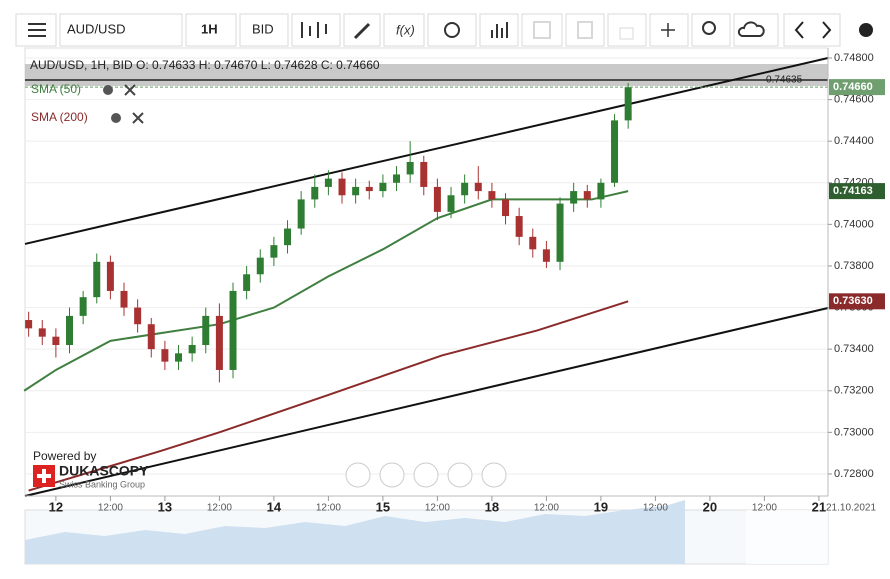 Image resolution: width=890 pixels, height=579 pixels. I want to click on zoom-out, so click(392, 475).